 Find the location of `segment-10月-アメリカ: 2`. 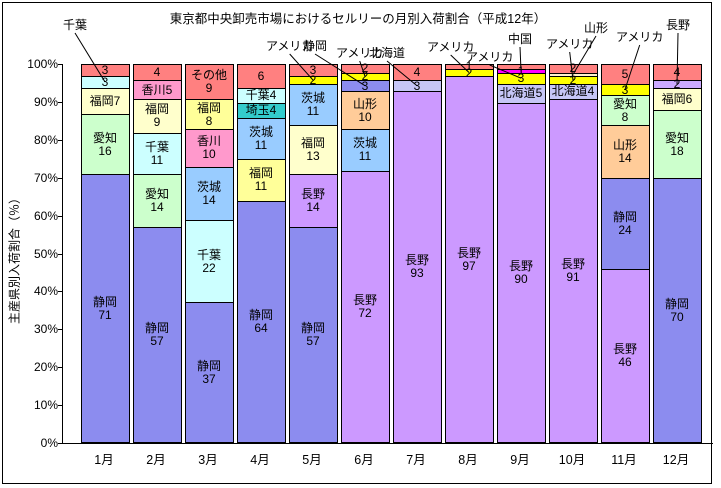

segment-10月-アメリカ: 2 is located at coordinates (573, 80).